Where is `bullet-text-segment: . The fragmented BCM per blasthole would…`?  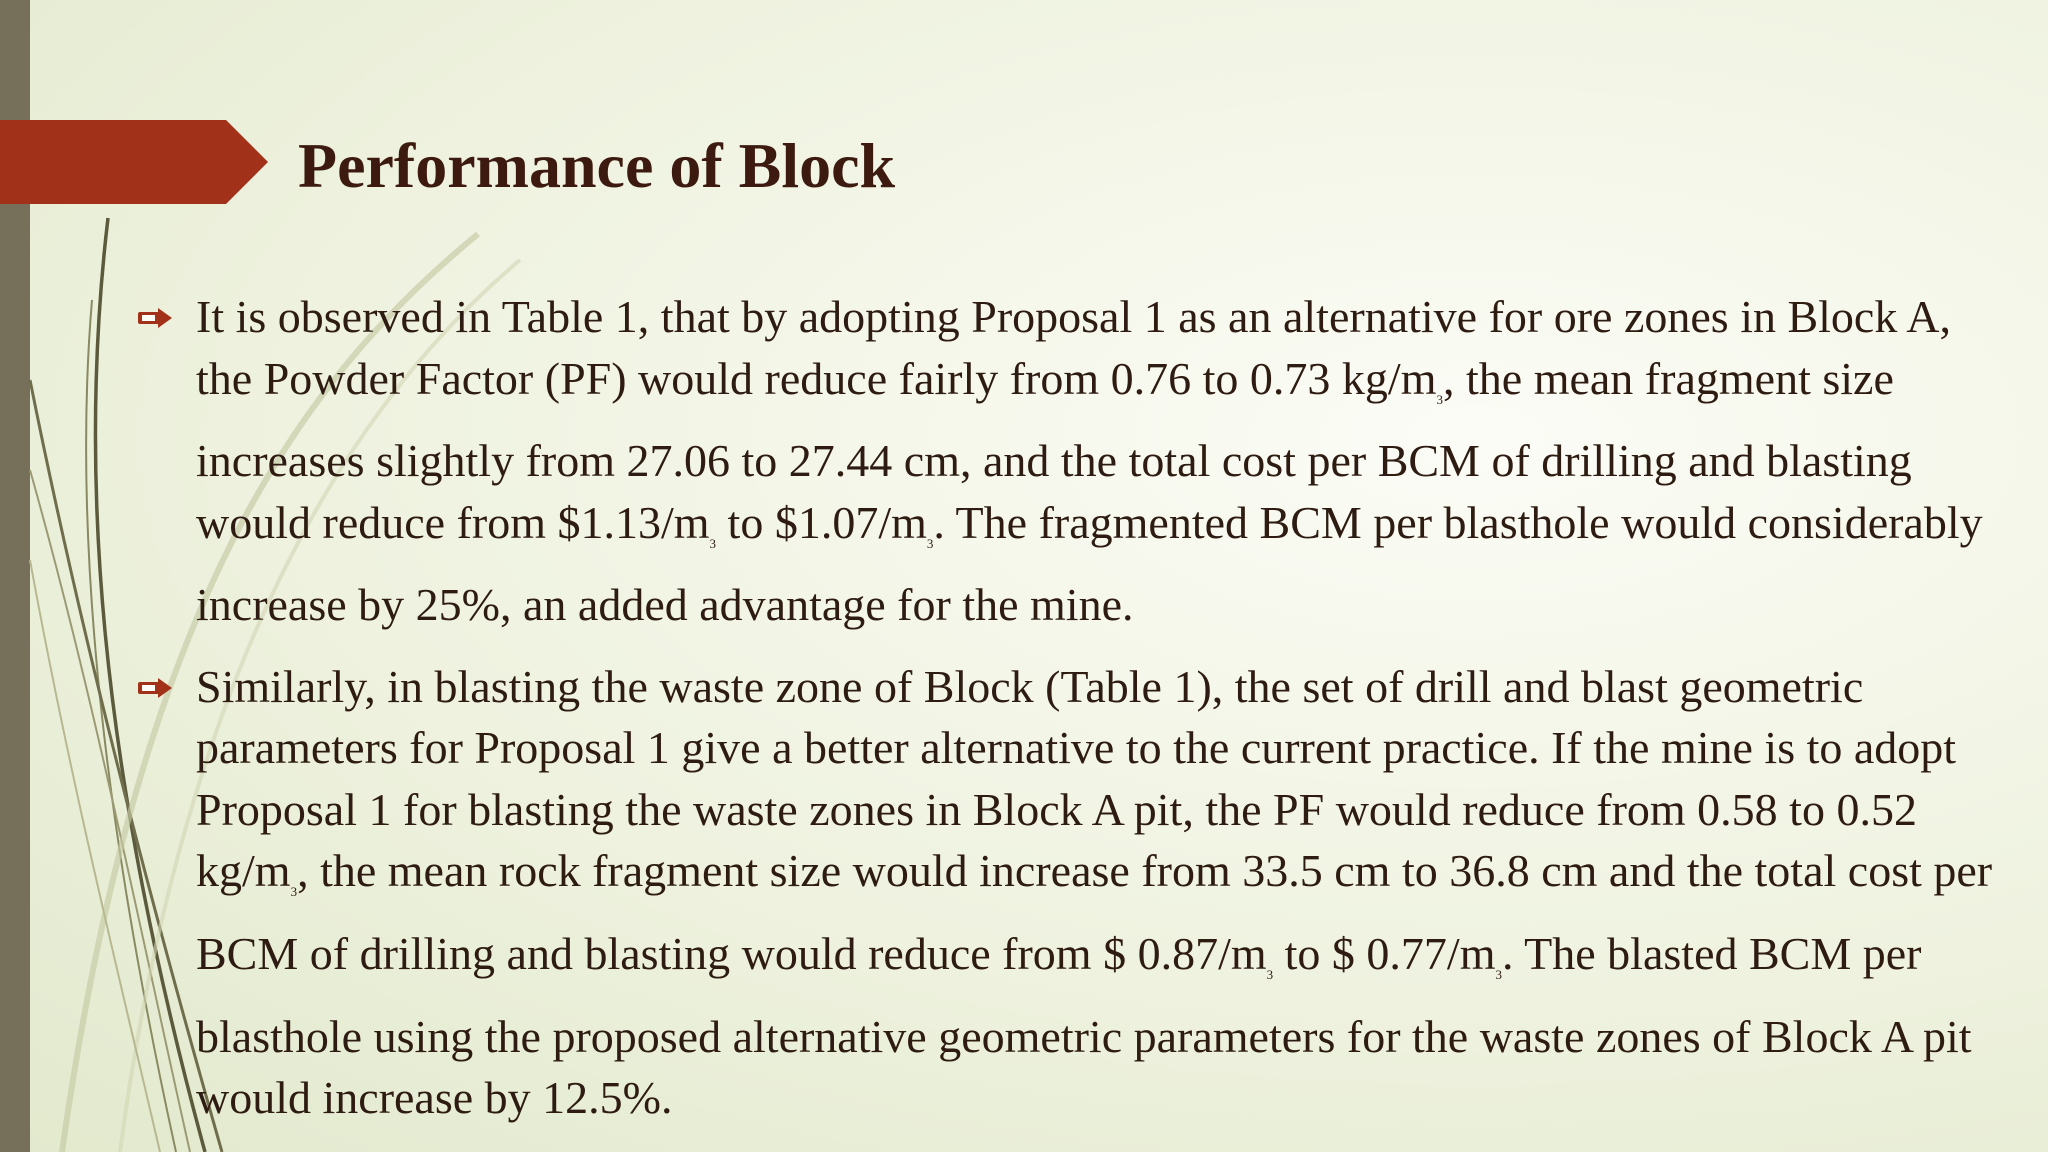
bullet-text-segment: . The fragmented BCM per blasthole would… is located at coordinates (1089, 563).